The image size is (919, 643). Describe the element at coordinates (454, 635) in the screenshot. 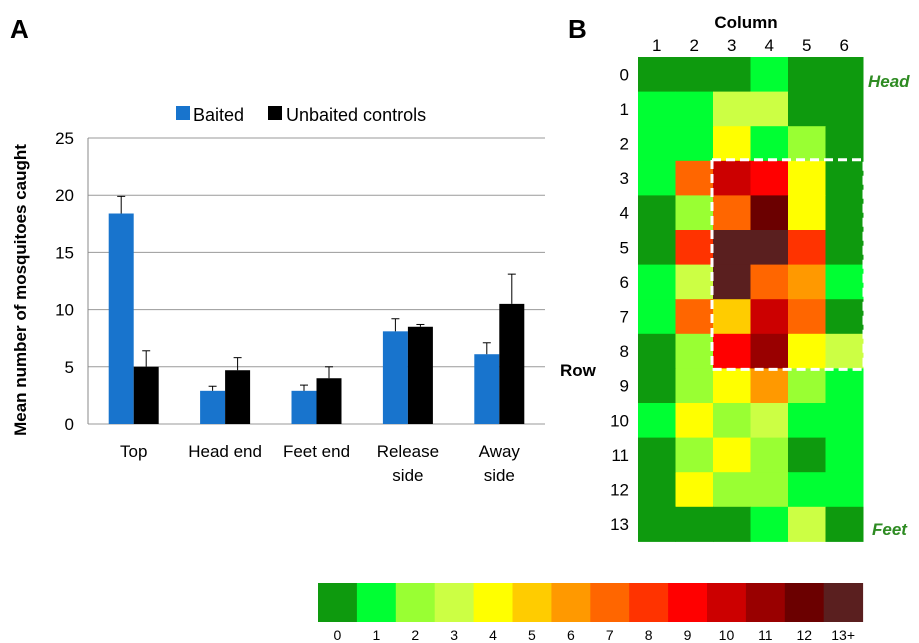

I see `scale-label: 3` at that location.